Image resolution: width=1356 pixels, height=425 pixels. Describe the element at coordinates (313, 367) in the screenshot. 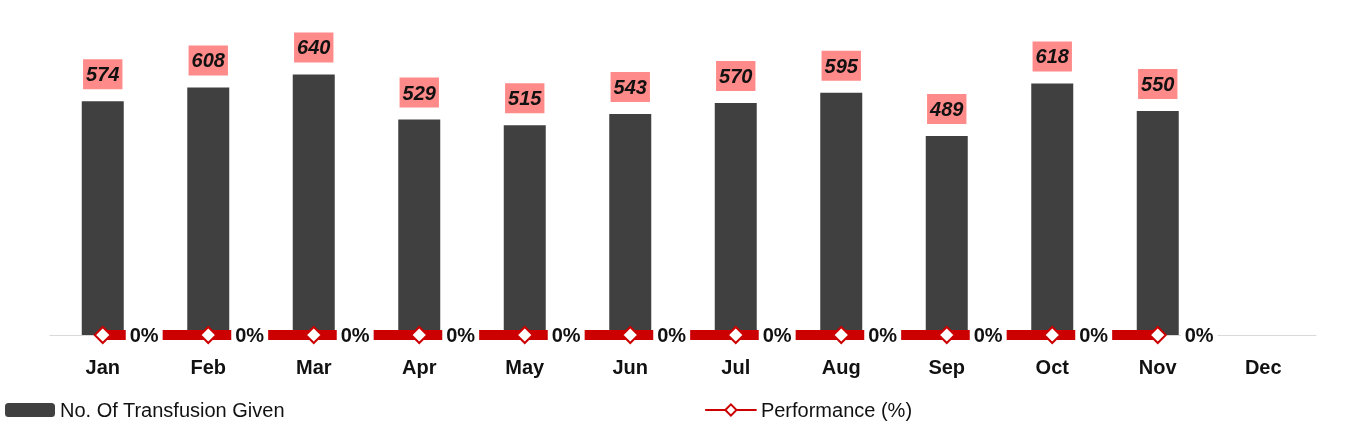

I see `x-tick-label: Mar` at that location.